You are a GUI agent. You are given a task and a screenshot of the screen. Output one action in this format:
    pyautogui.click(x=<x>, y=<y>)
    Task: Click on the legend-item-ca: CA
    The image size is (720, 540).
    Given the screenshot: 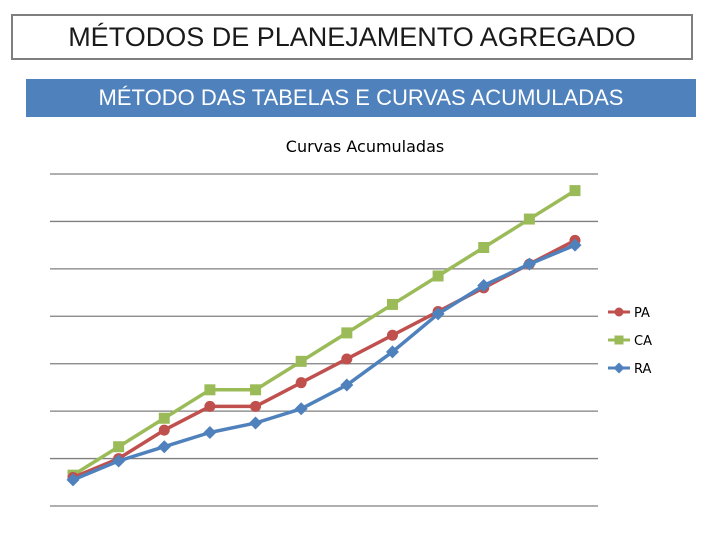 What is the action you would take?
    pyautogui.click(x=630, y=341)
    